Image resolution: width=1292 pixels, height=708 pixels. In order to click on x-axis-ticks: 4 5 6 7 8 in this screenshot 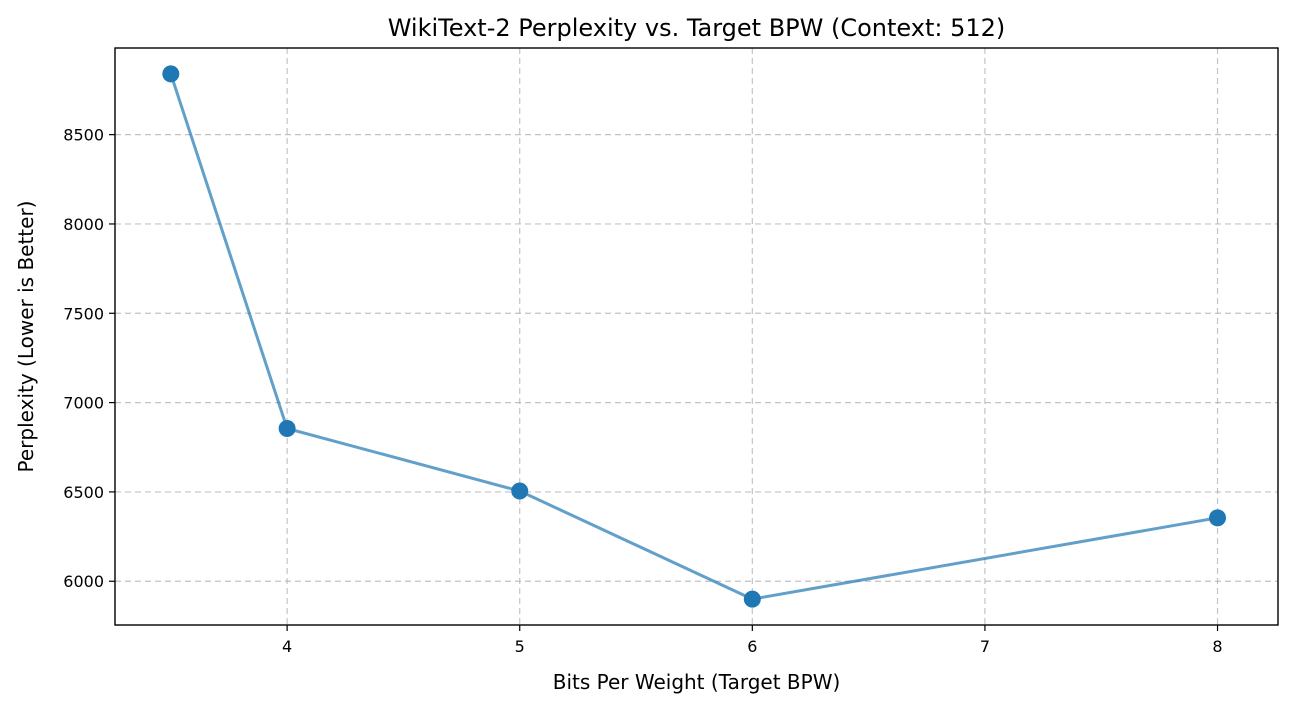, I will do `click(752, 640)`.